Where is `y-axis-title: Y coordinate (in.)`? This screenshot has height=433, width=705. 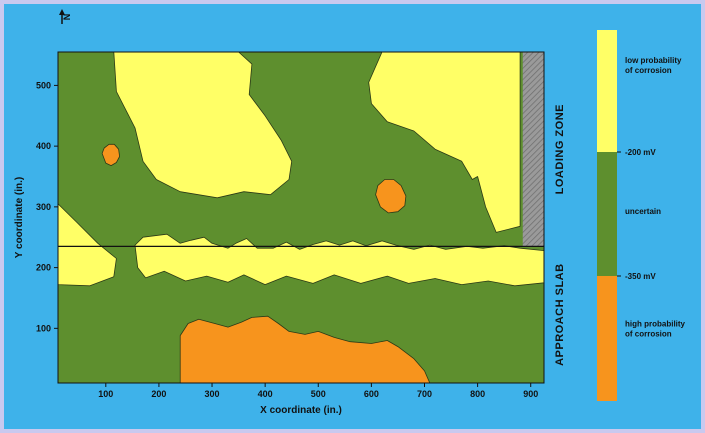 y-axis-title: Y coordinate (in.) is located at coordinates (19, 218).